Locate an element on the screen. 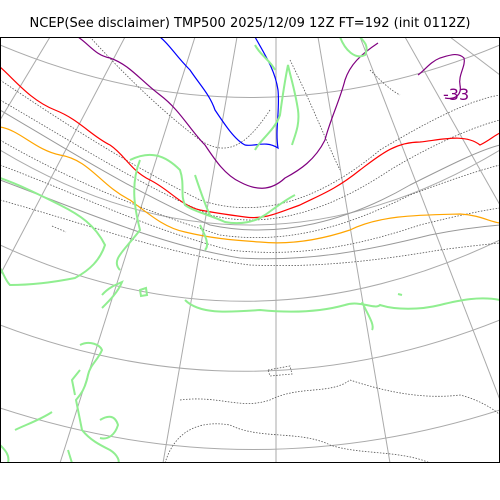  isotherm-purple is located at coordinates (441, 76).